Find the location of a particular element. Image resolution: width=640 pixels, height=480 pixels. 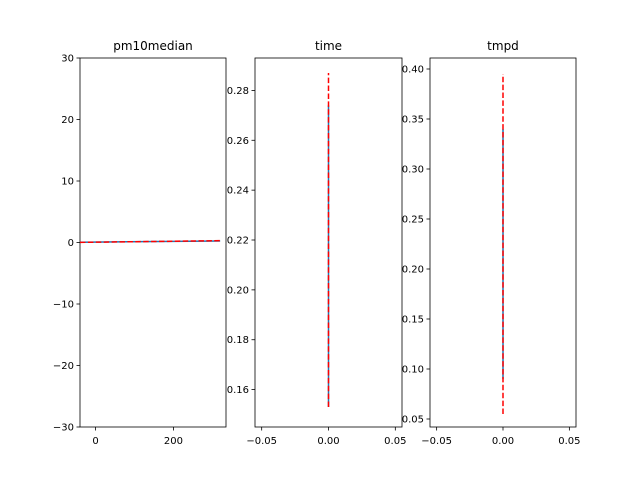

y-tick-label-time: 0.24 is located at coordinates (238, 191).